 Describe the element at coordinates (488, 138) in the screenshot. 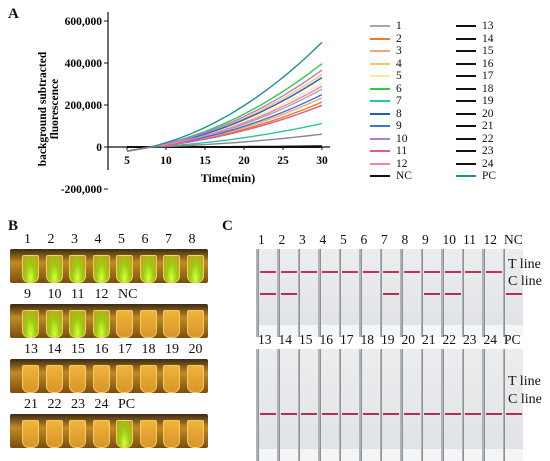

I see `legend-label: 22` at that location.